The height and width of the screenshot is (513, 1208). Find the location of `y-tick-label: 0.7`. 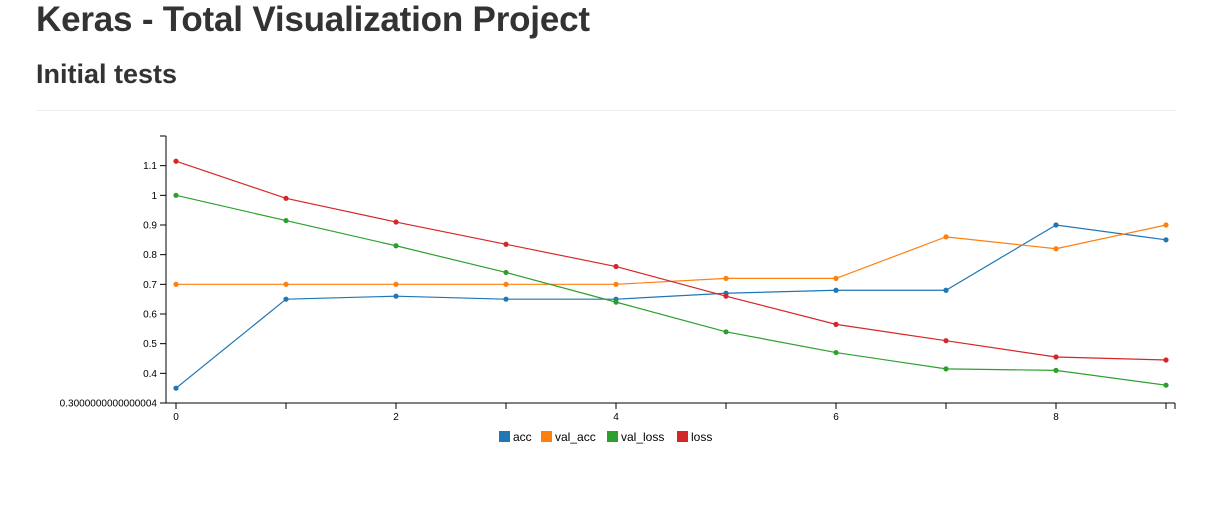

y-tick-label: 0.7 is located at coordinates (150, 285).